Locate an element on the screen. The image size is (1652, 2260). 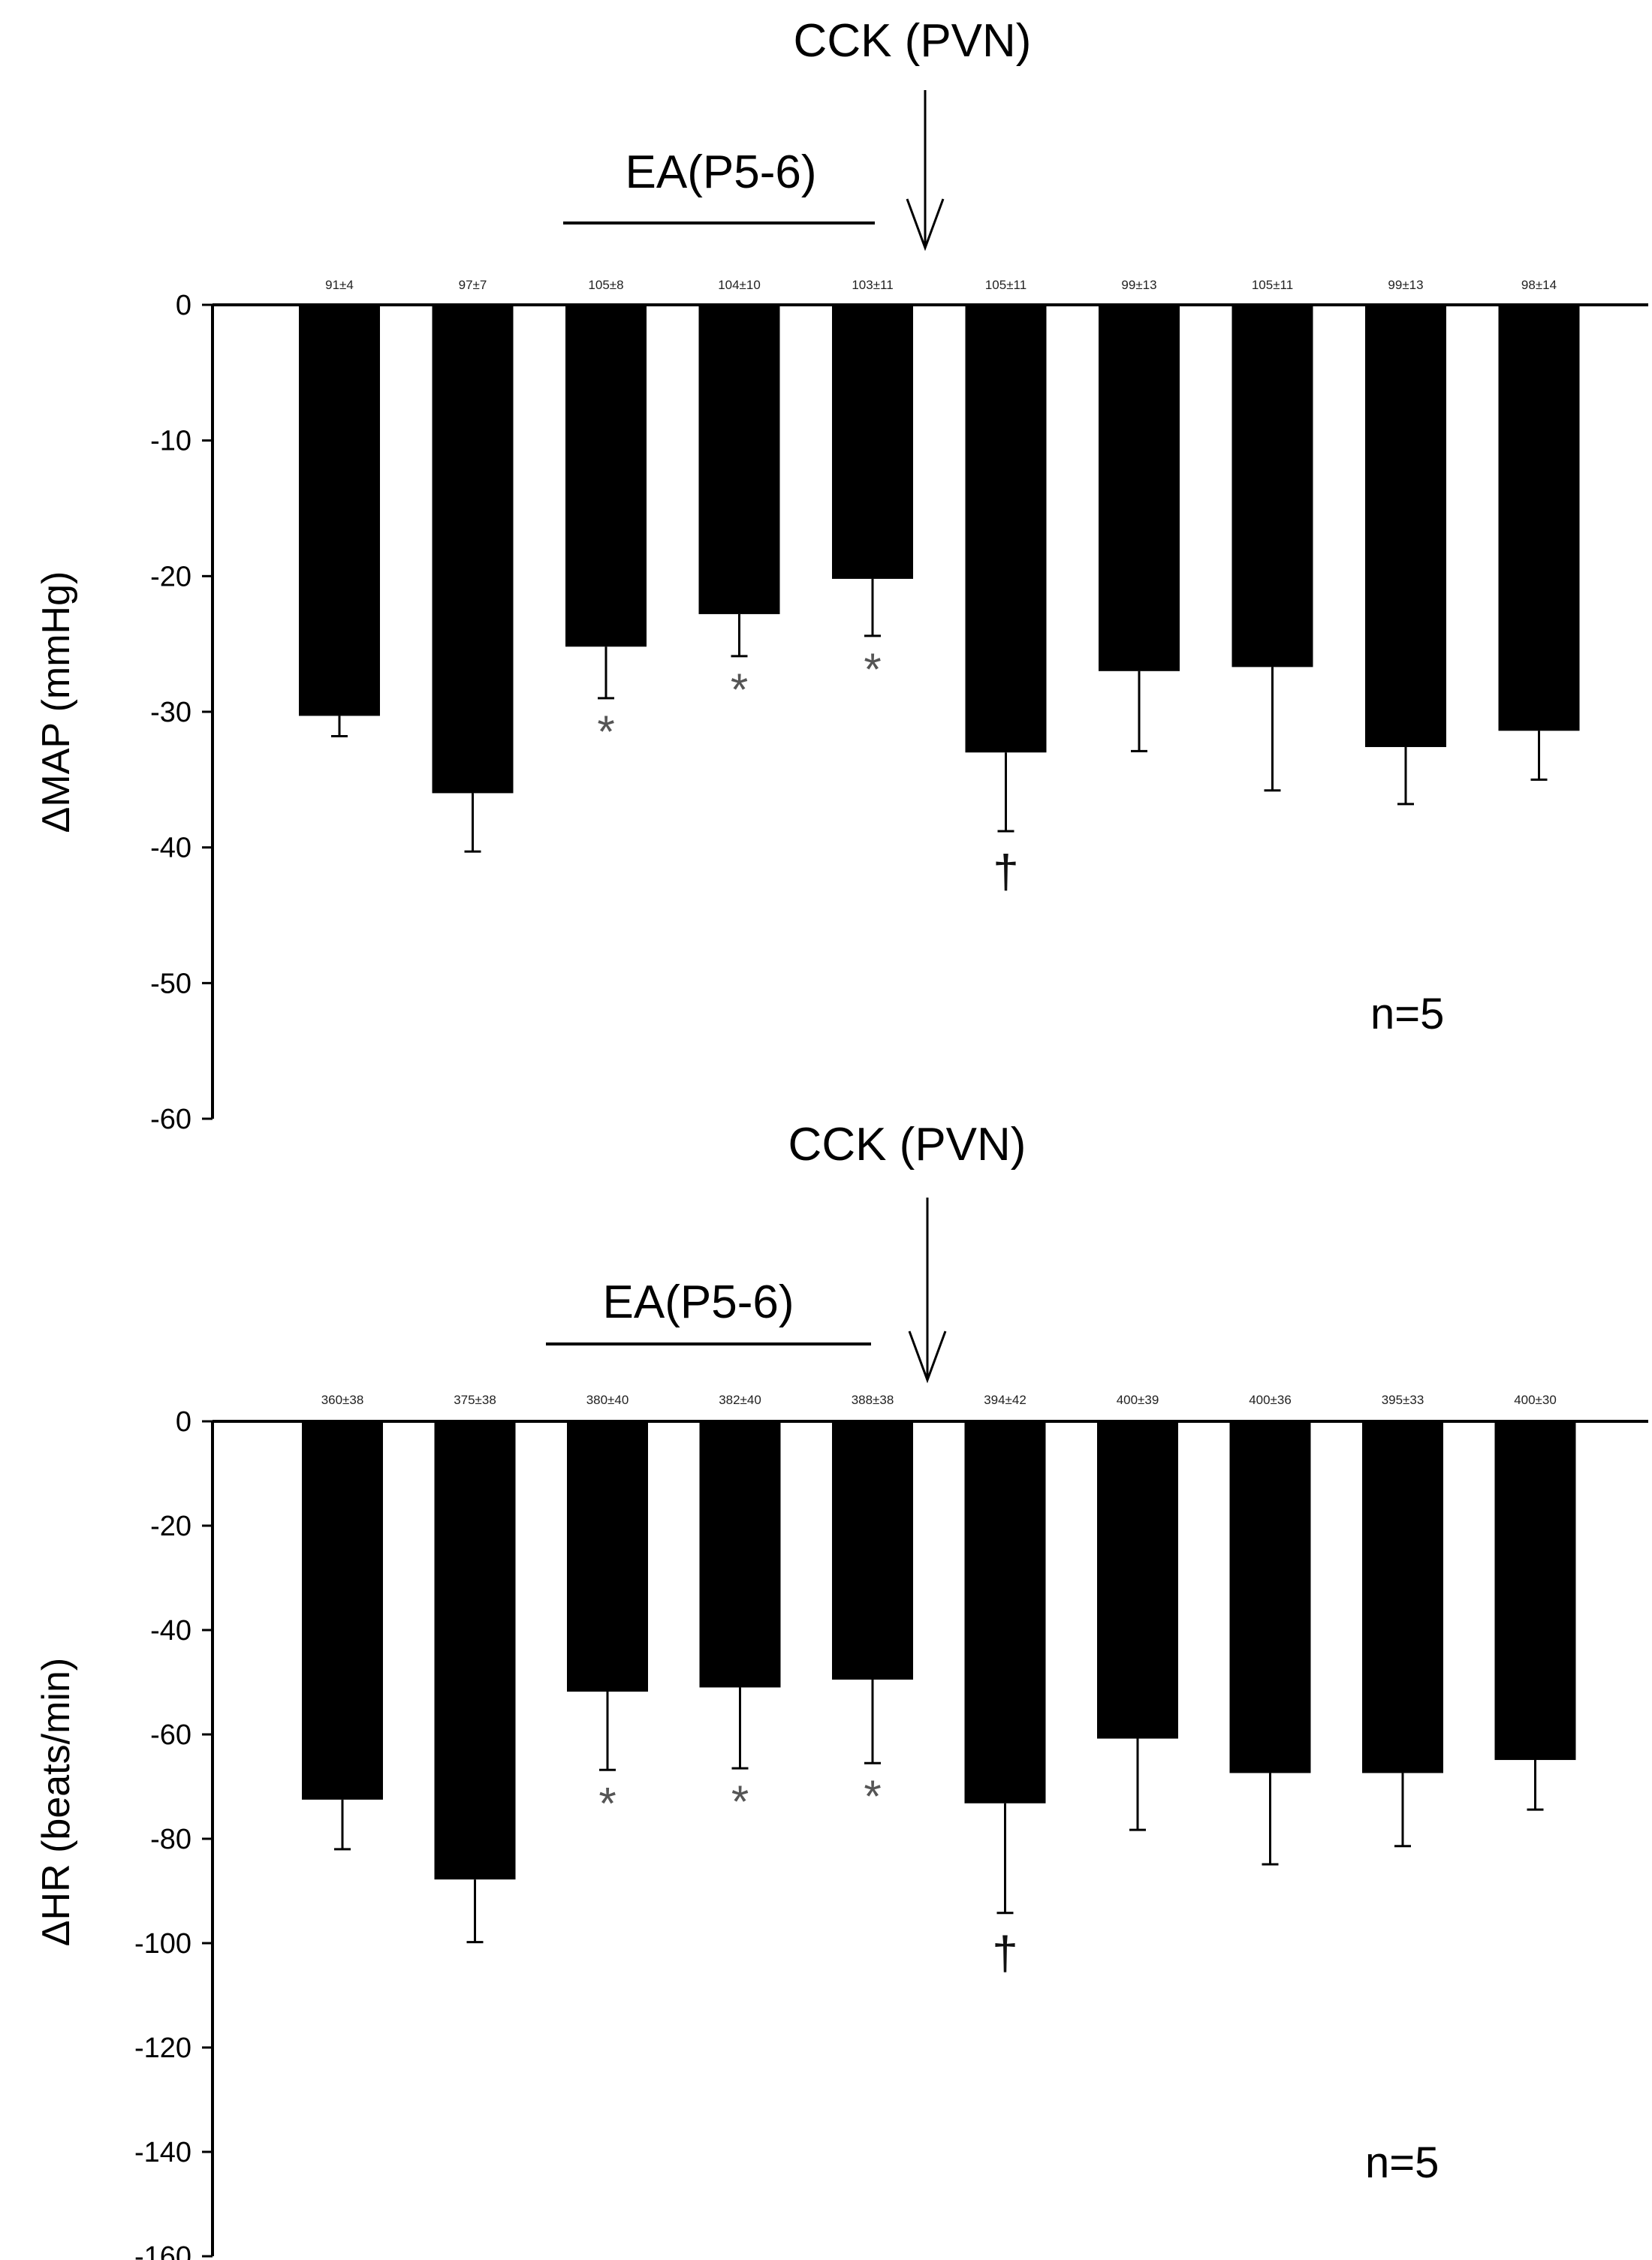
hr-y-tick-label: -100 is located at coordinates (162, 1944).